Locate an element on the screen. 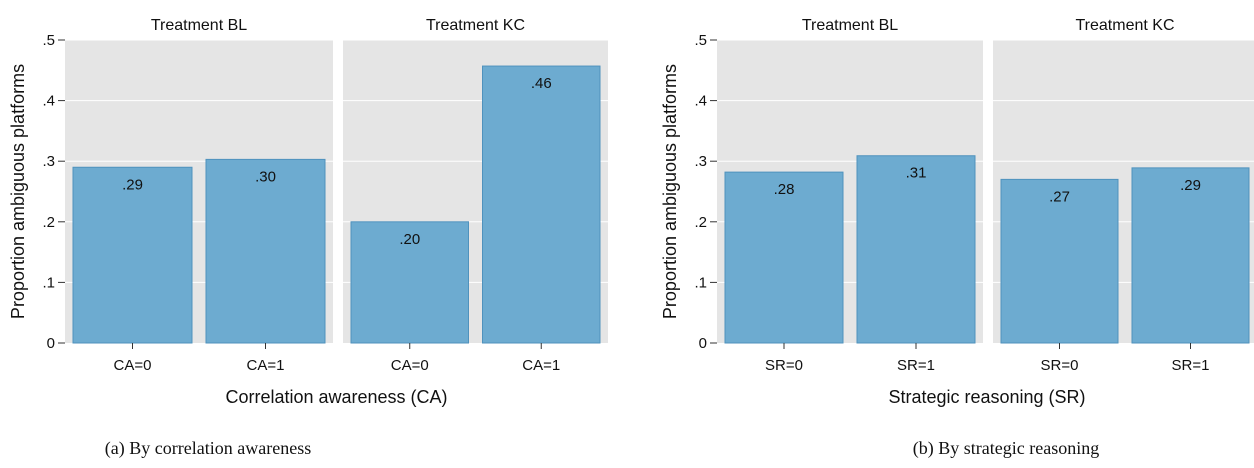  x-axis-label: Correlation awareness (CA) is located at coordinates (336, 397).